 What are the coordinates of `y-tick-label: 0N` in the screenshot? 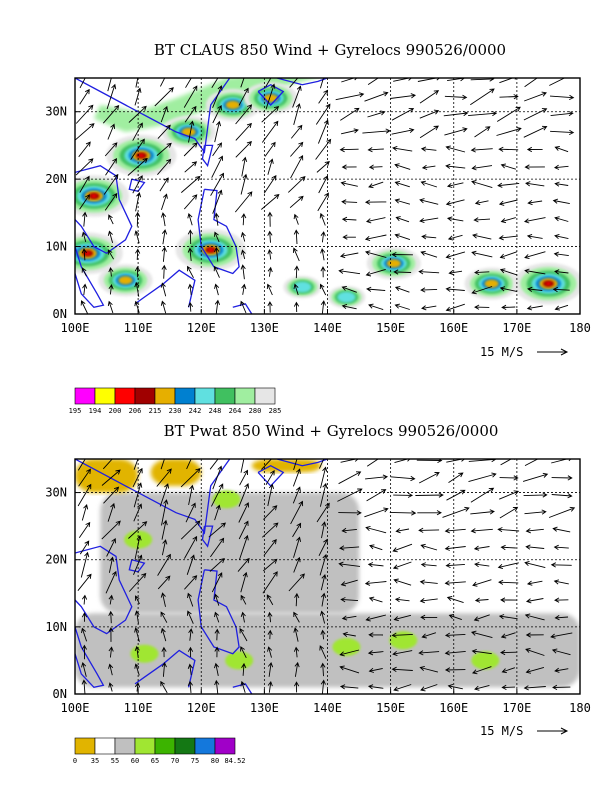 It's located at (60, 314).